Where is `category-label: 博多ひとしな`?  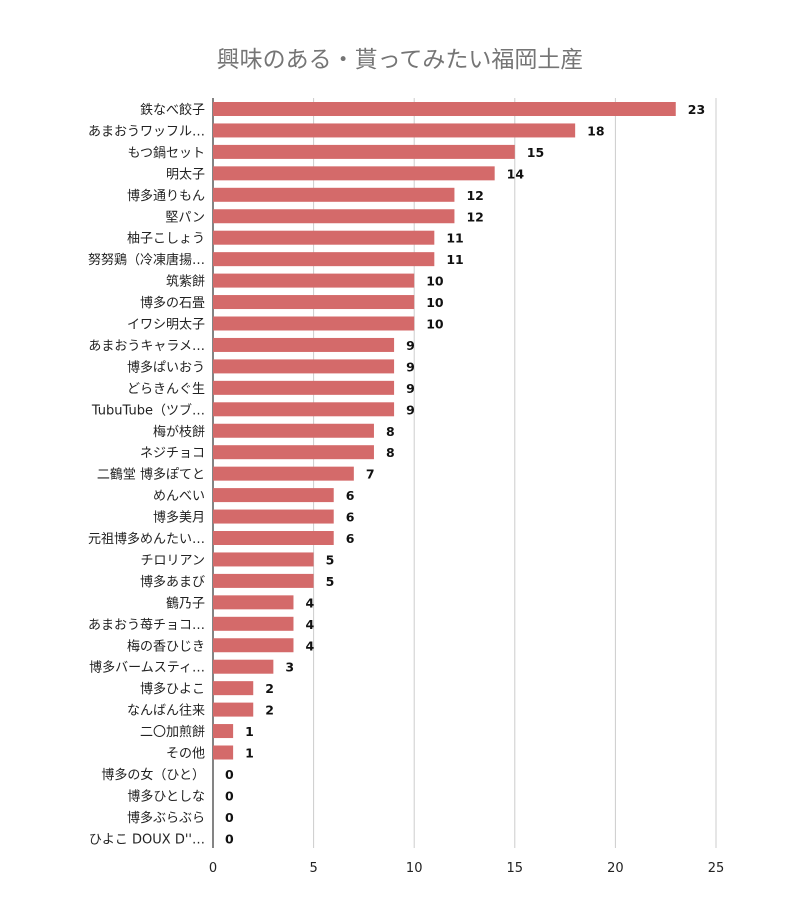 category-label: 博多ひとしな is located at coordinates (166, 796).